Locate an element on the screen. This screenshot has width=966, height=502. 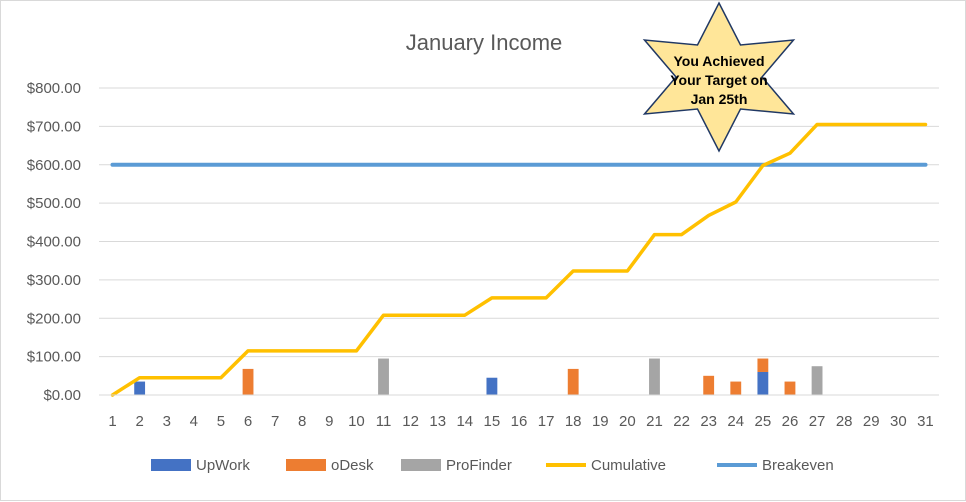
x-tick-label: 30 is located at coordinates (898, 421).